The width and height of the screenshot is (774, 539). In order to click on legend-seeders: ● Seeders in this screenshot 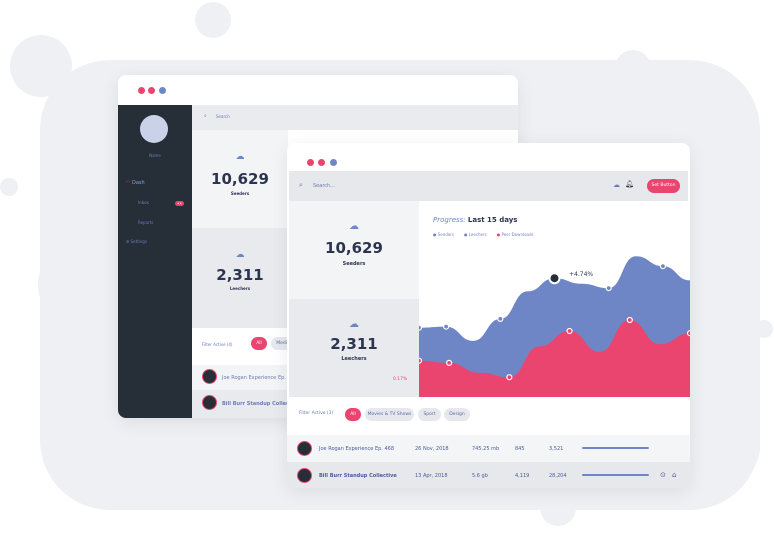, I will do `click(443, 234)`.